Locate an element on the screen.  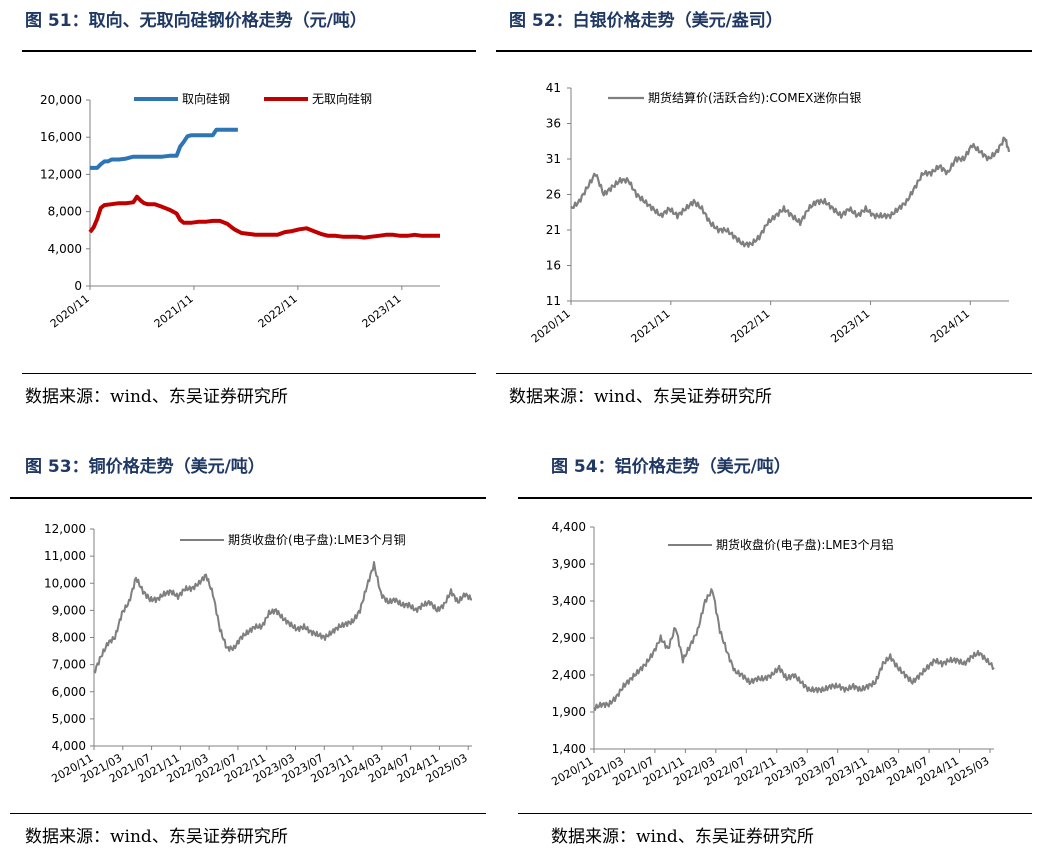
y-tick-label: 3,400 is located at coordinates (569, 601).